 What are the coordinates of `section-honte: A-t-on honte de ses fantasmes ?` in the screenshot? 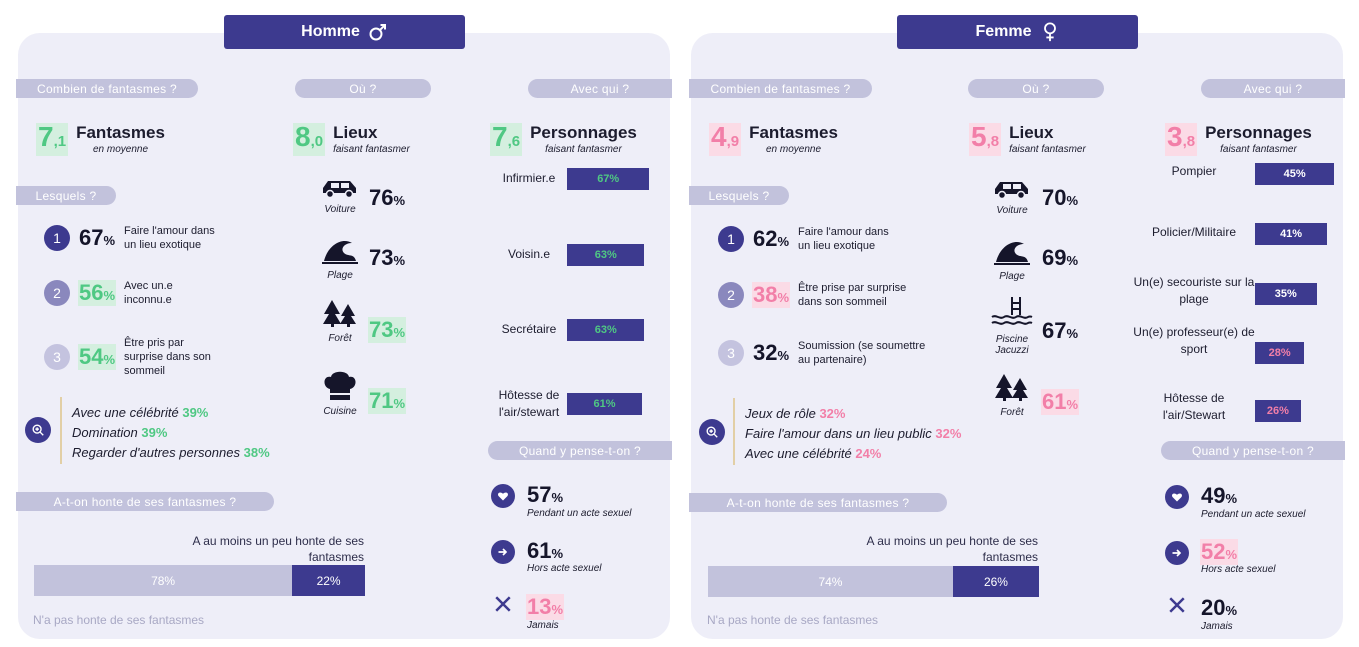 It's located at (145, 501).